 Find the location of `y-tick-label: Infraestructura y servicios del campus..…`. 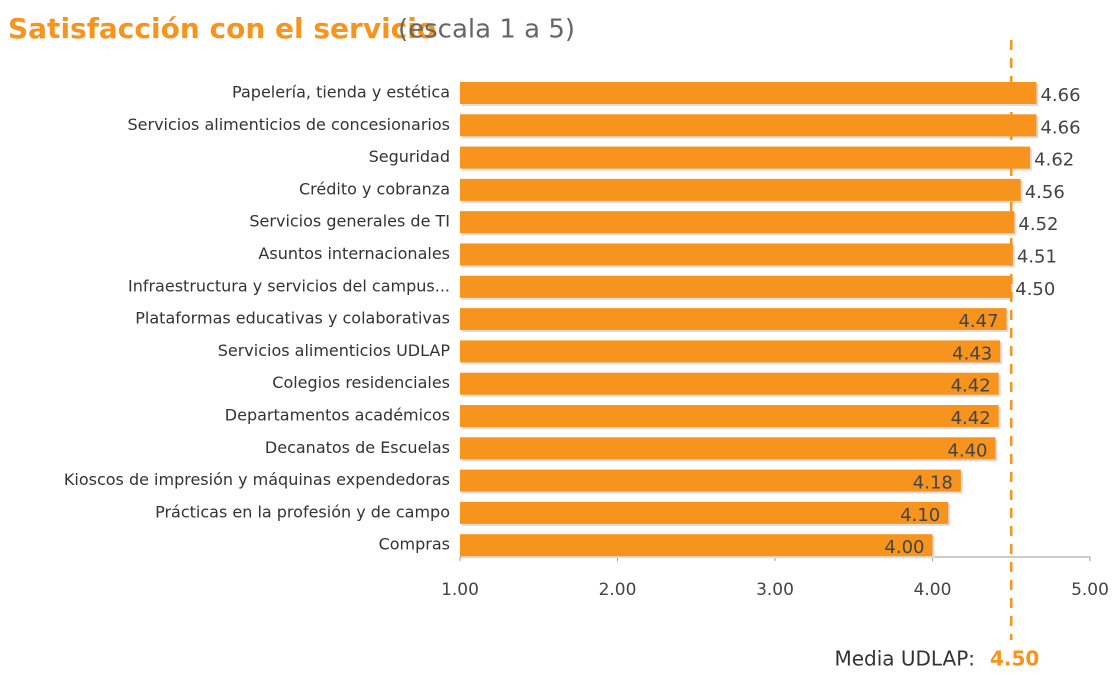

y-tick-label: Infraestructura y servicios del campus..… is located at coordinates (289, 285).